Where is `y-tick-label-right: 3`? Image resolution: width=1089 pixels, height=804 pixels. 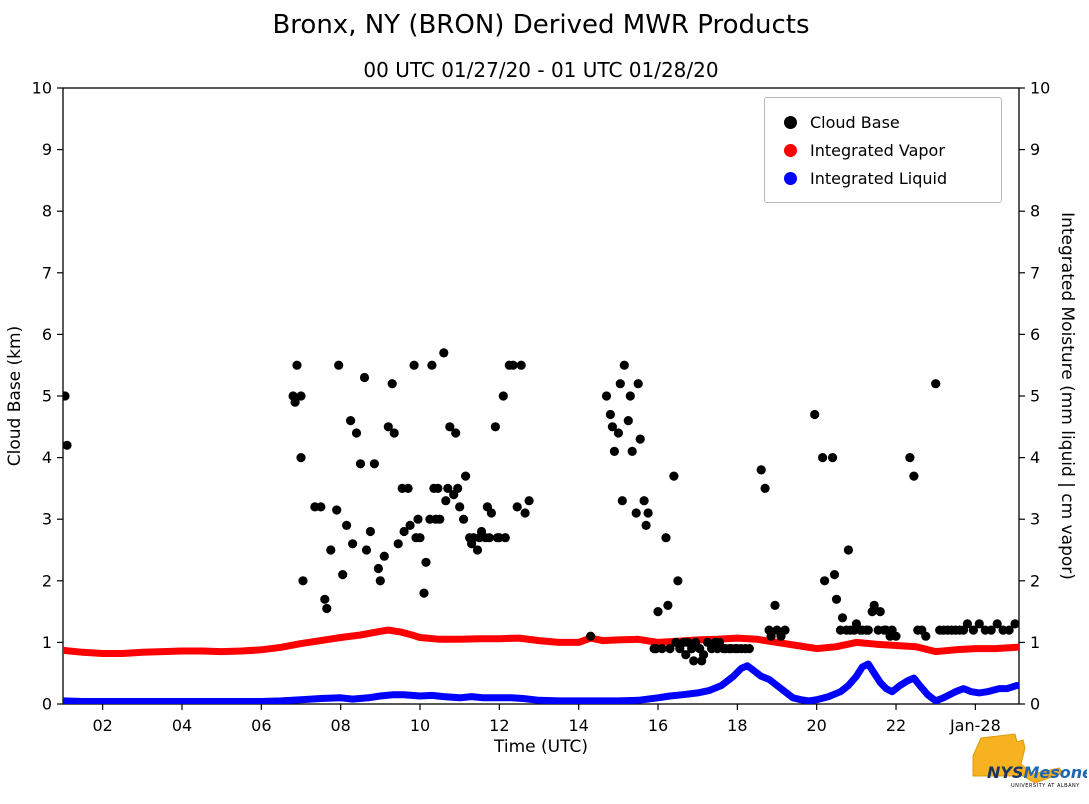 y-tick-label-right: 3 is located at coordinates (1035, 519).